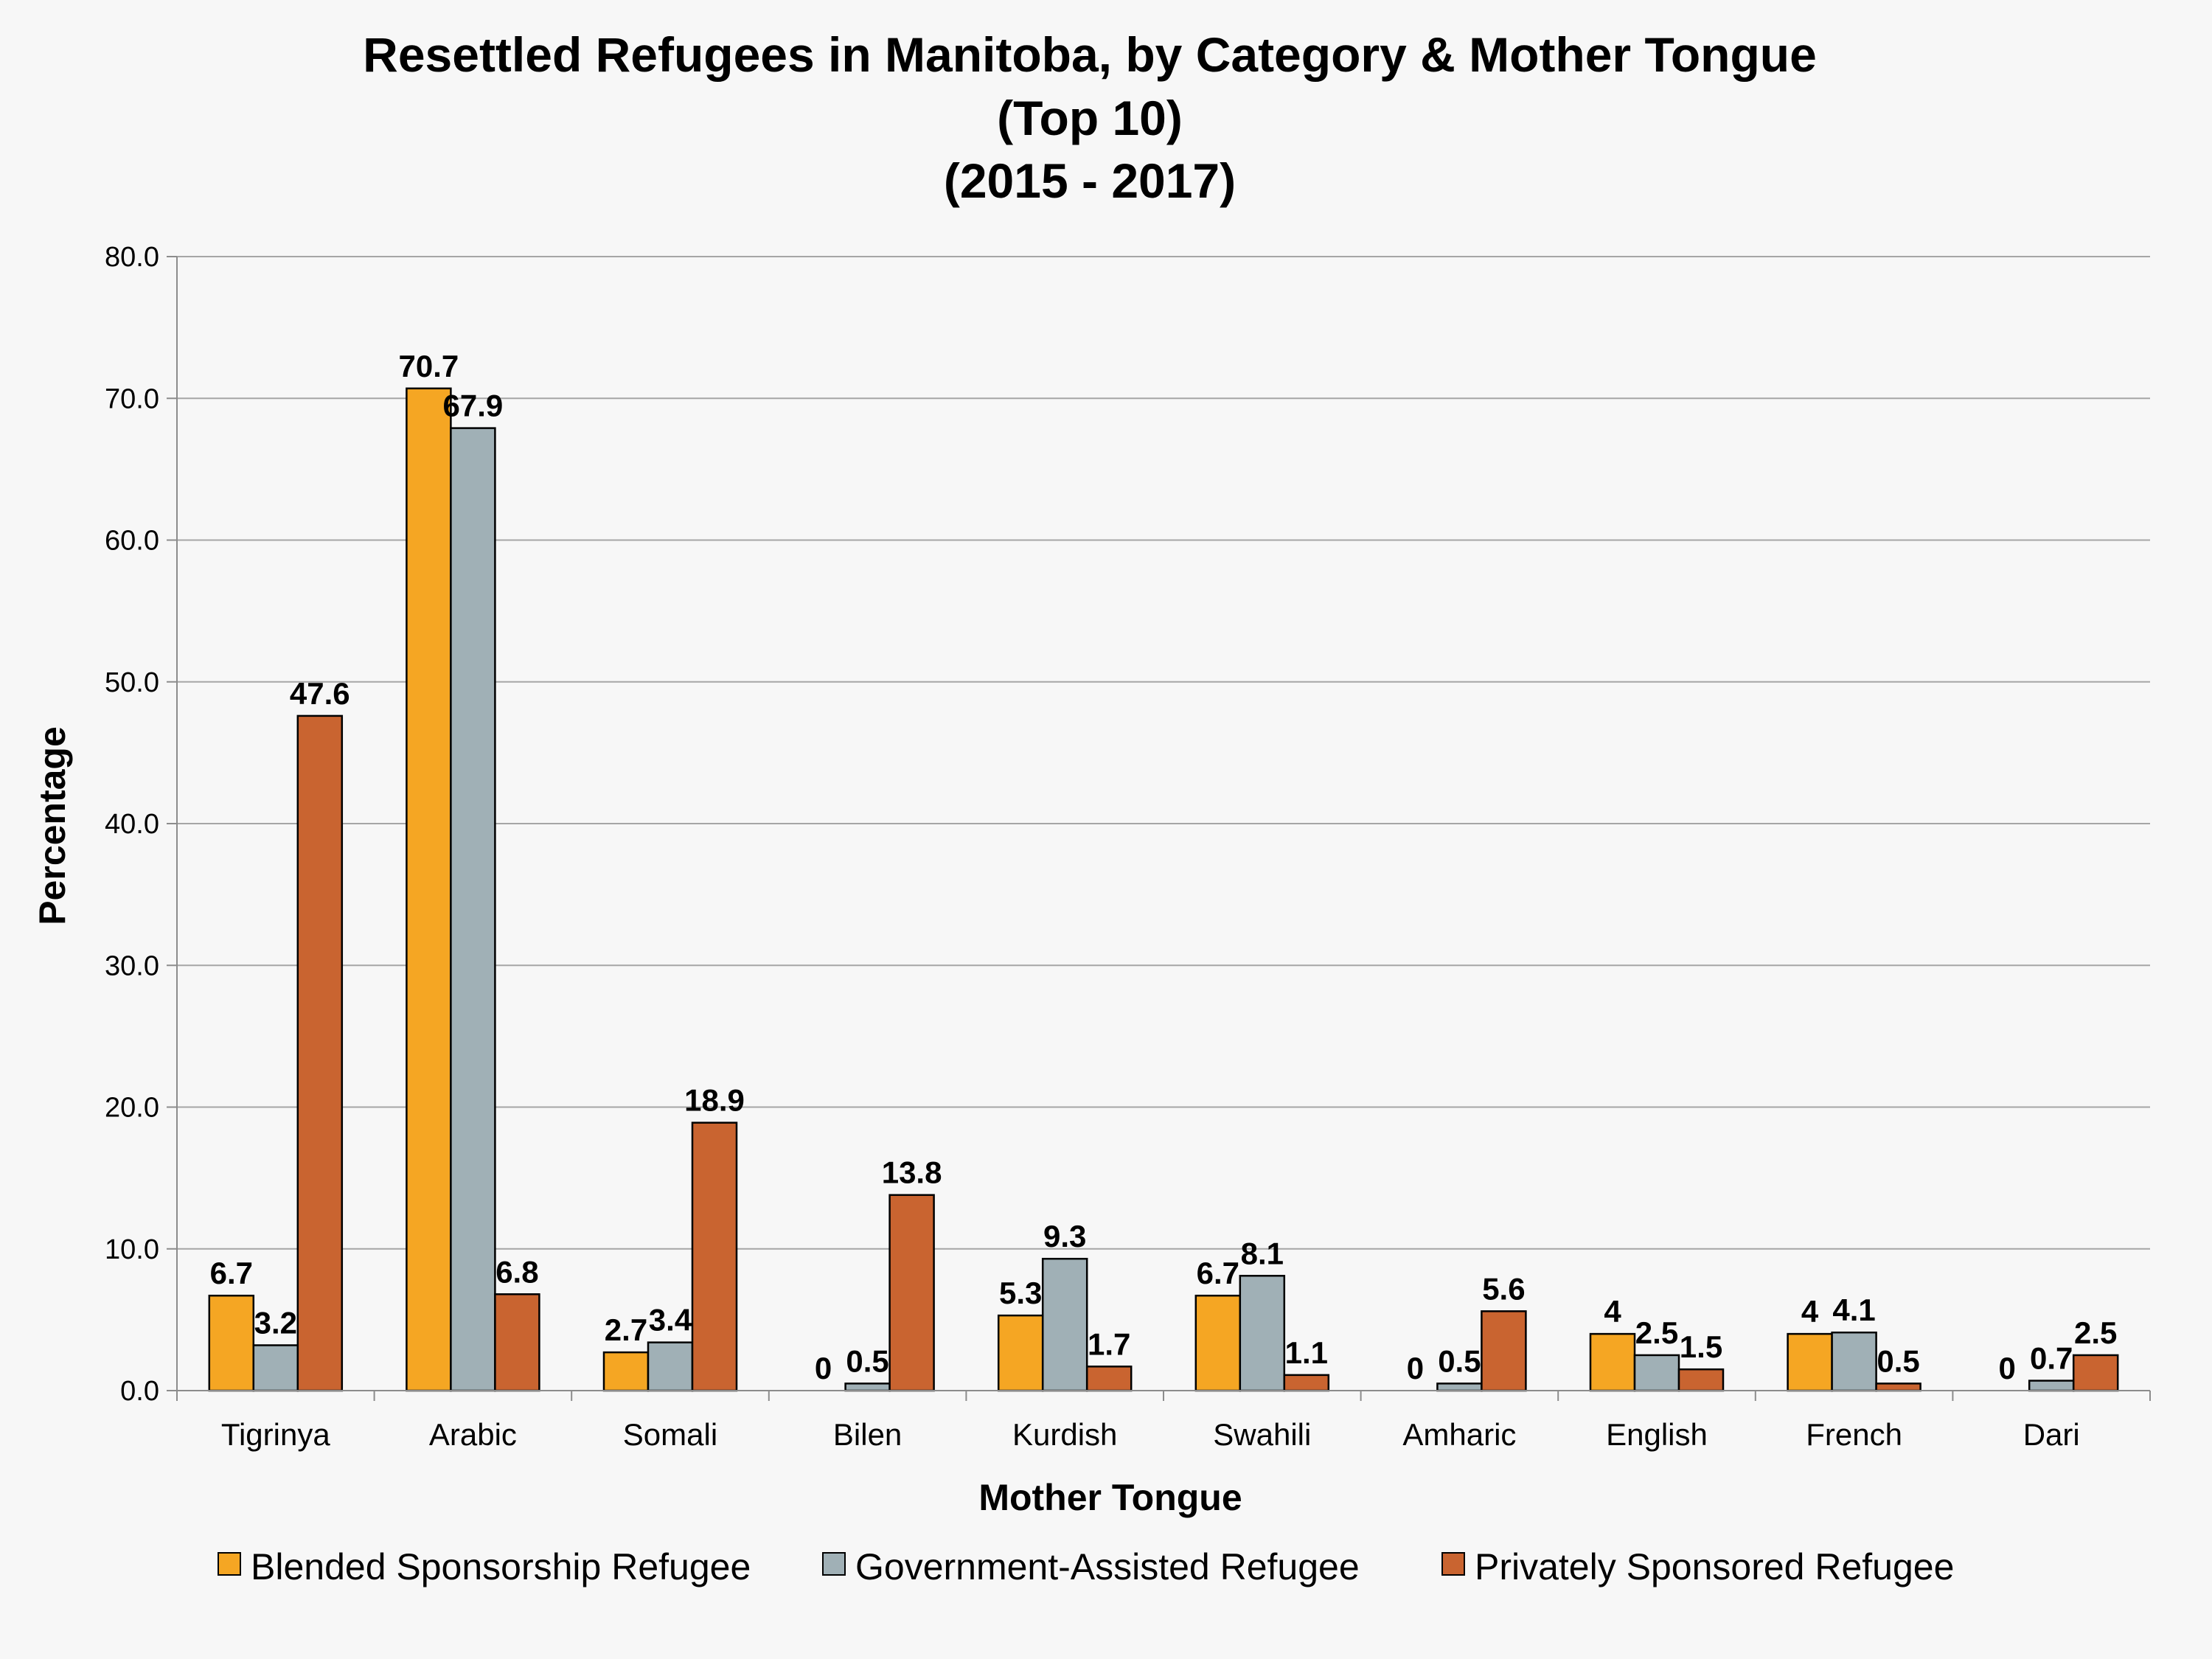 The width and height of the screenshot is (2212, 1659). Describe the element at coordinates (1657, 1434) in the screenshot. I see `x-tick-label: English` at that location.